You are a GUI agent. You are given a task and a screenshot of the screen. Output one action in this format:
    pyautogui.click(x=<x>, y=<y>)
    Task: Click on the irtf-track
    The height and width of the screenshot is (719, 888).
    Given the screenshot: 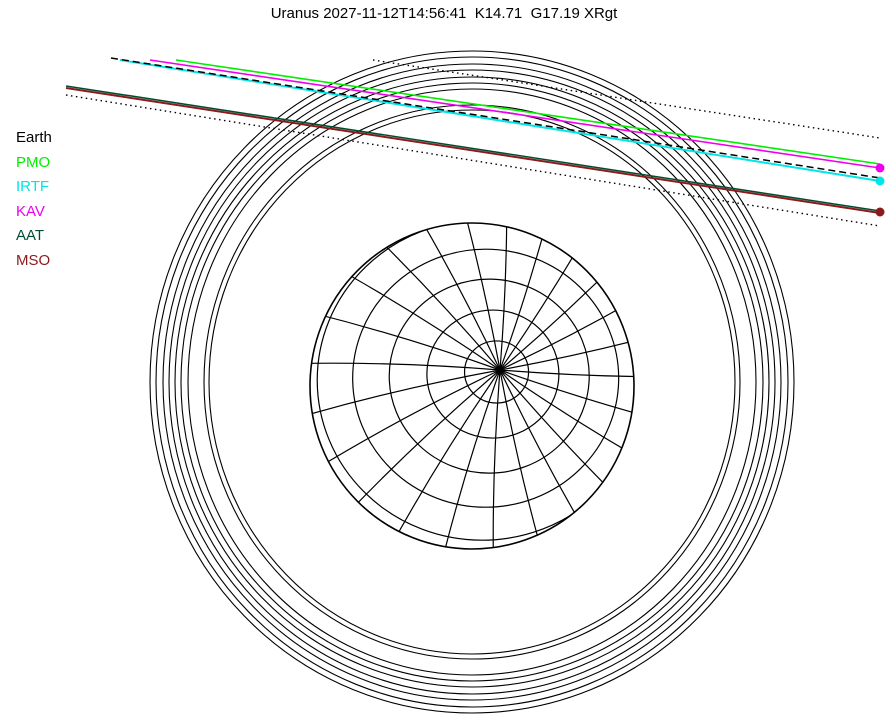 What is the action you would take?
    pyautogui.click(x=500, y=120)
    